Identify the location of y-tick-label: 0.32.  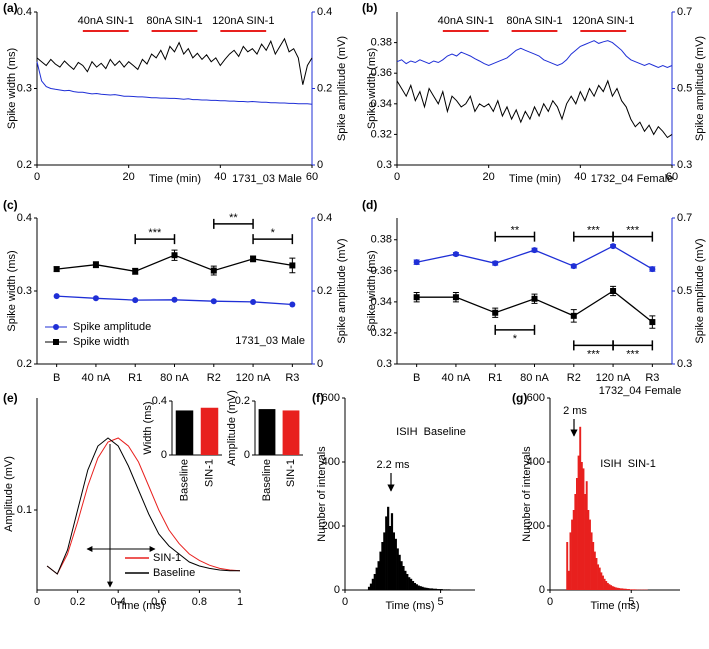
(381, 333).